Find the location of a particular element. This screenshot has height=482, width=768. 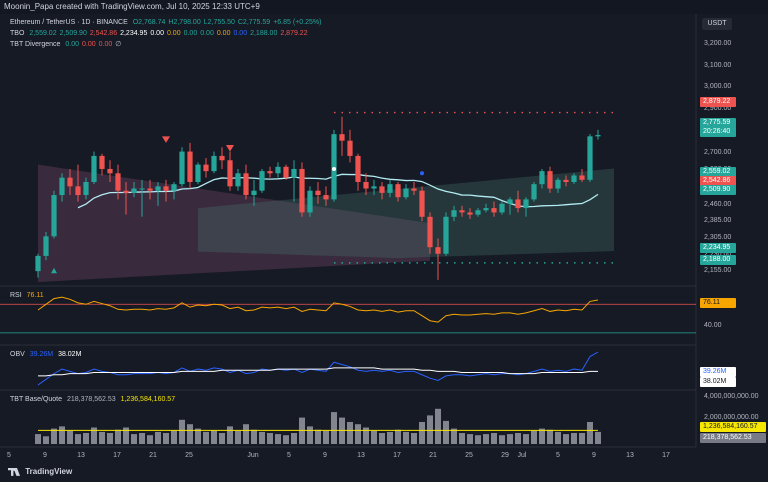

obv-title: OBV is located at coordinates (17, 354).